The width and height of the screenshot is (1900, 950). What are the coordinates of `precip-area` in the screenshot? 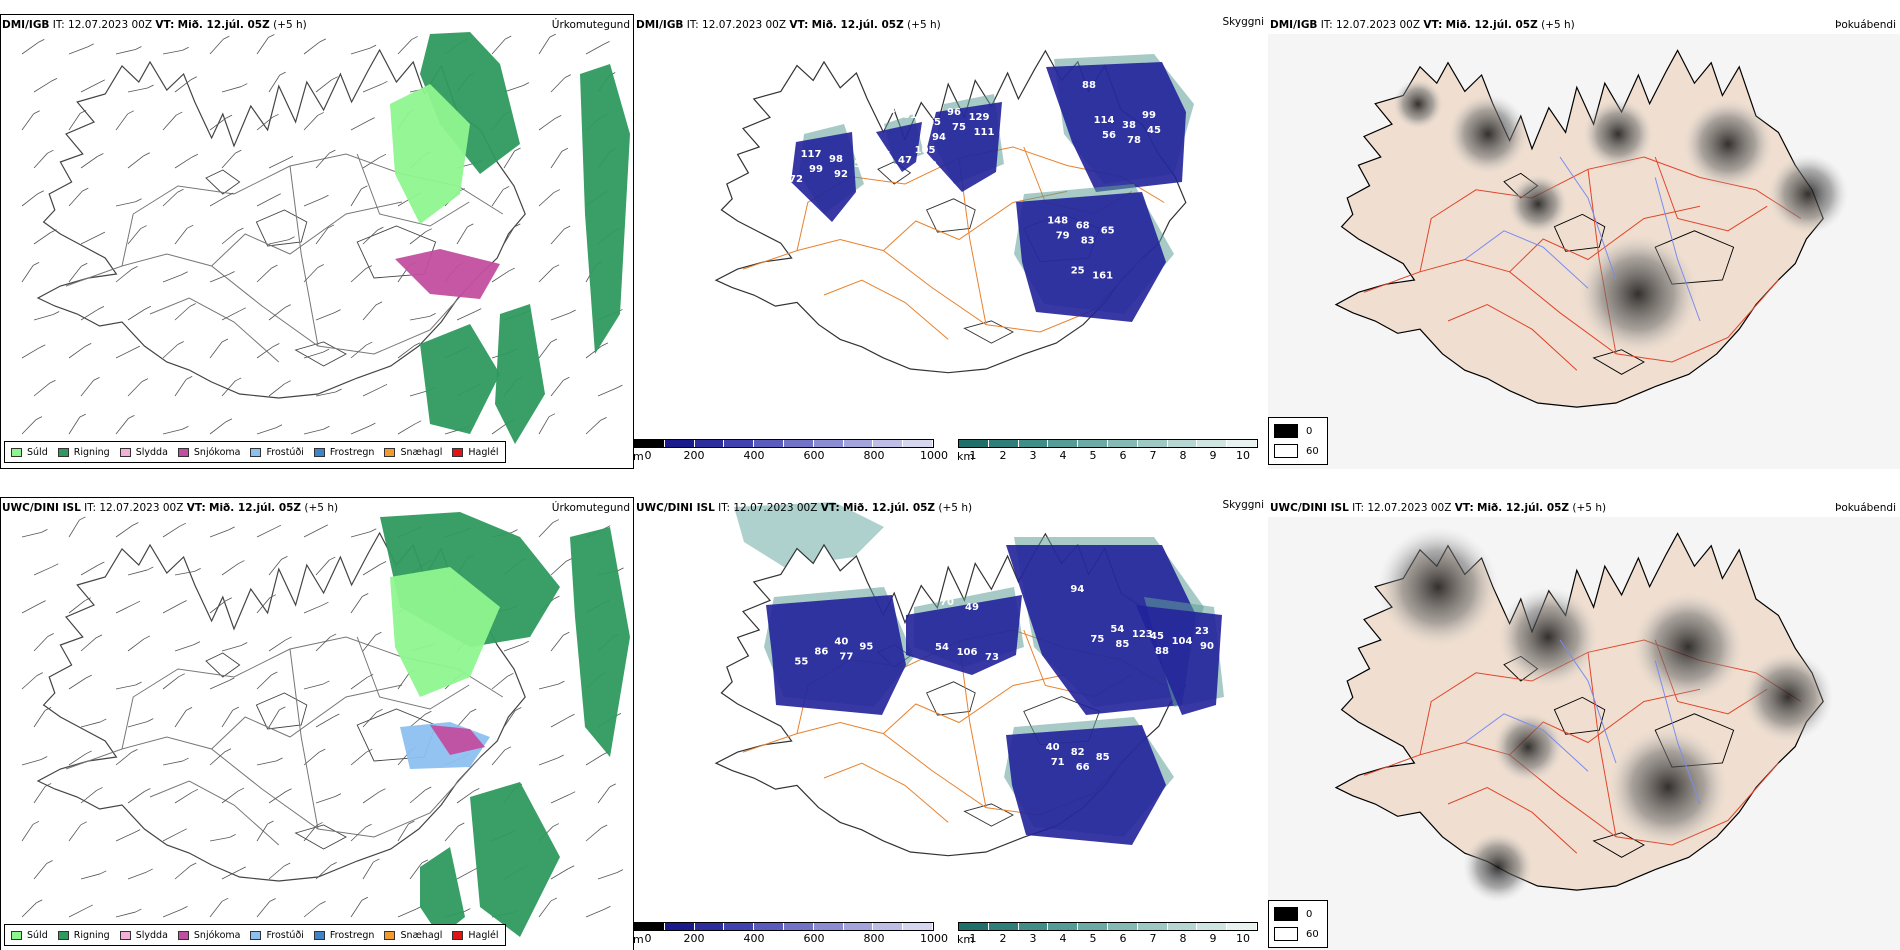 It's located at (470, 103).